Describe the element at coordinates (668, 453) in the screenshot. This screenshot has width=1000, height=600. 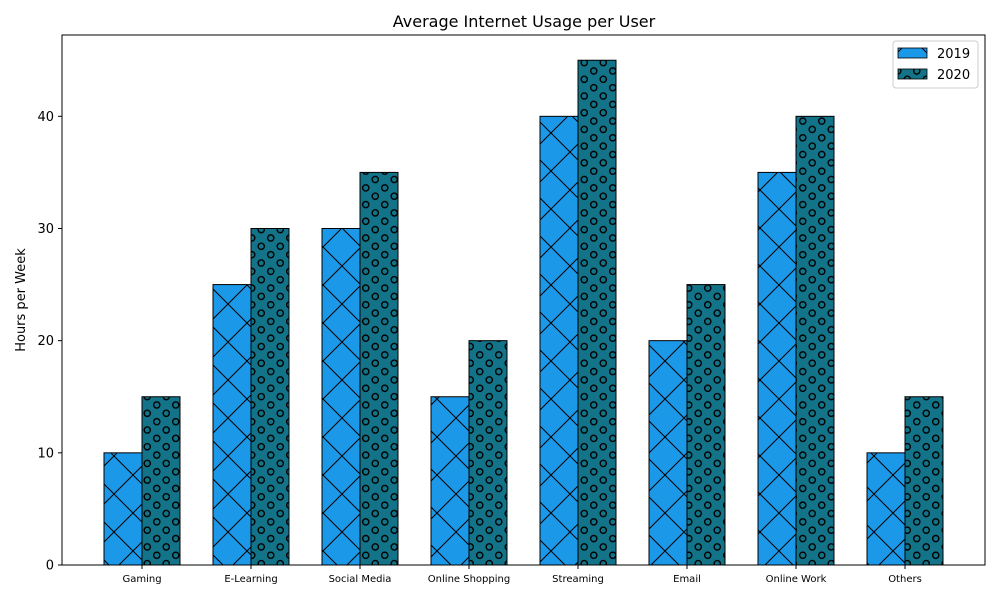
I see `bar-2019-email` at that location.